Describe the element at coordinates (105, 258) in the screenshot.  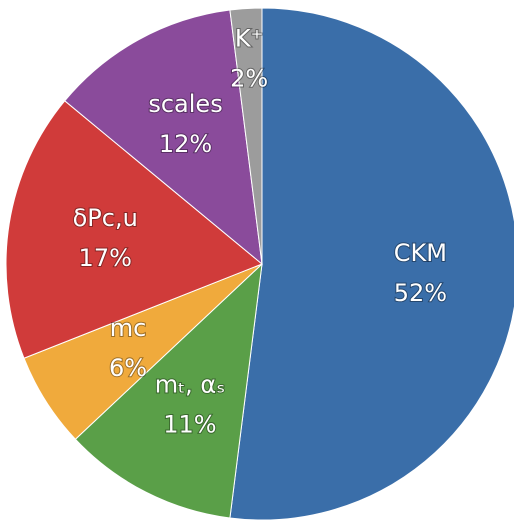
I see `value-label: 17%` at that location.